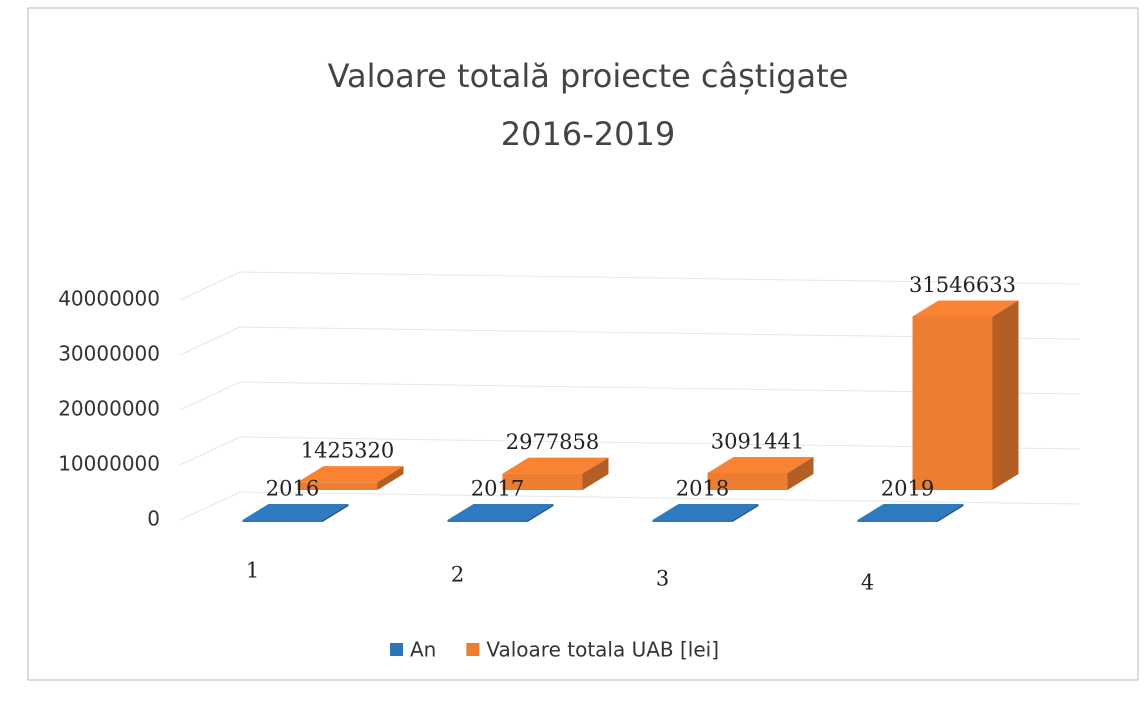  What do you see at coordinates (109, 409) in the screenshot?
I see `y-tick-label: 20000000` at bounding box center [109, 409].